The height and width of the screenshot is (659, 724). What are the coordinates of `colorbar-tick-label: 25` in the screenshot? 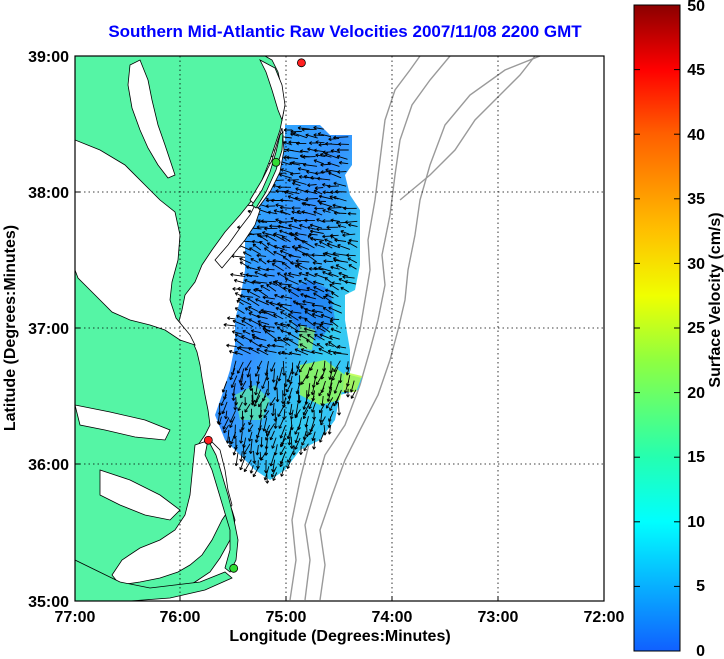 It's located at (696, 328).